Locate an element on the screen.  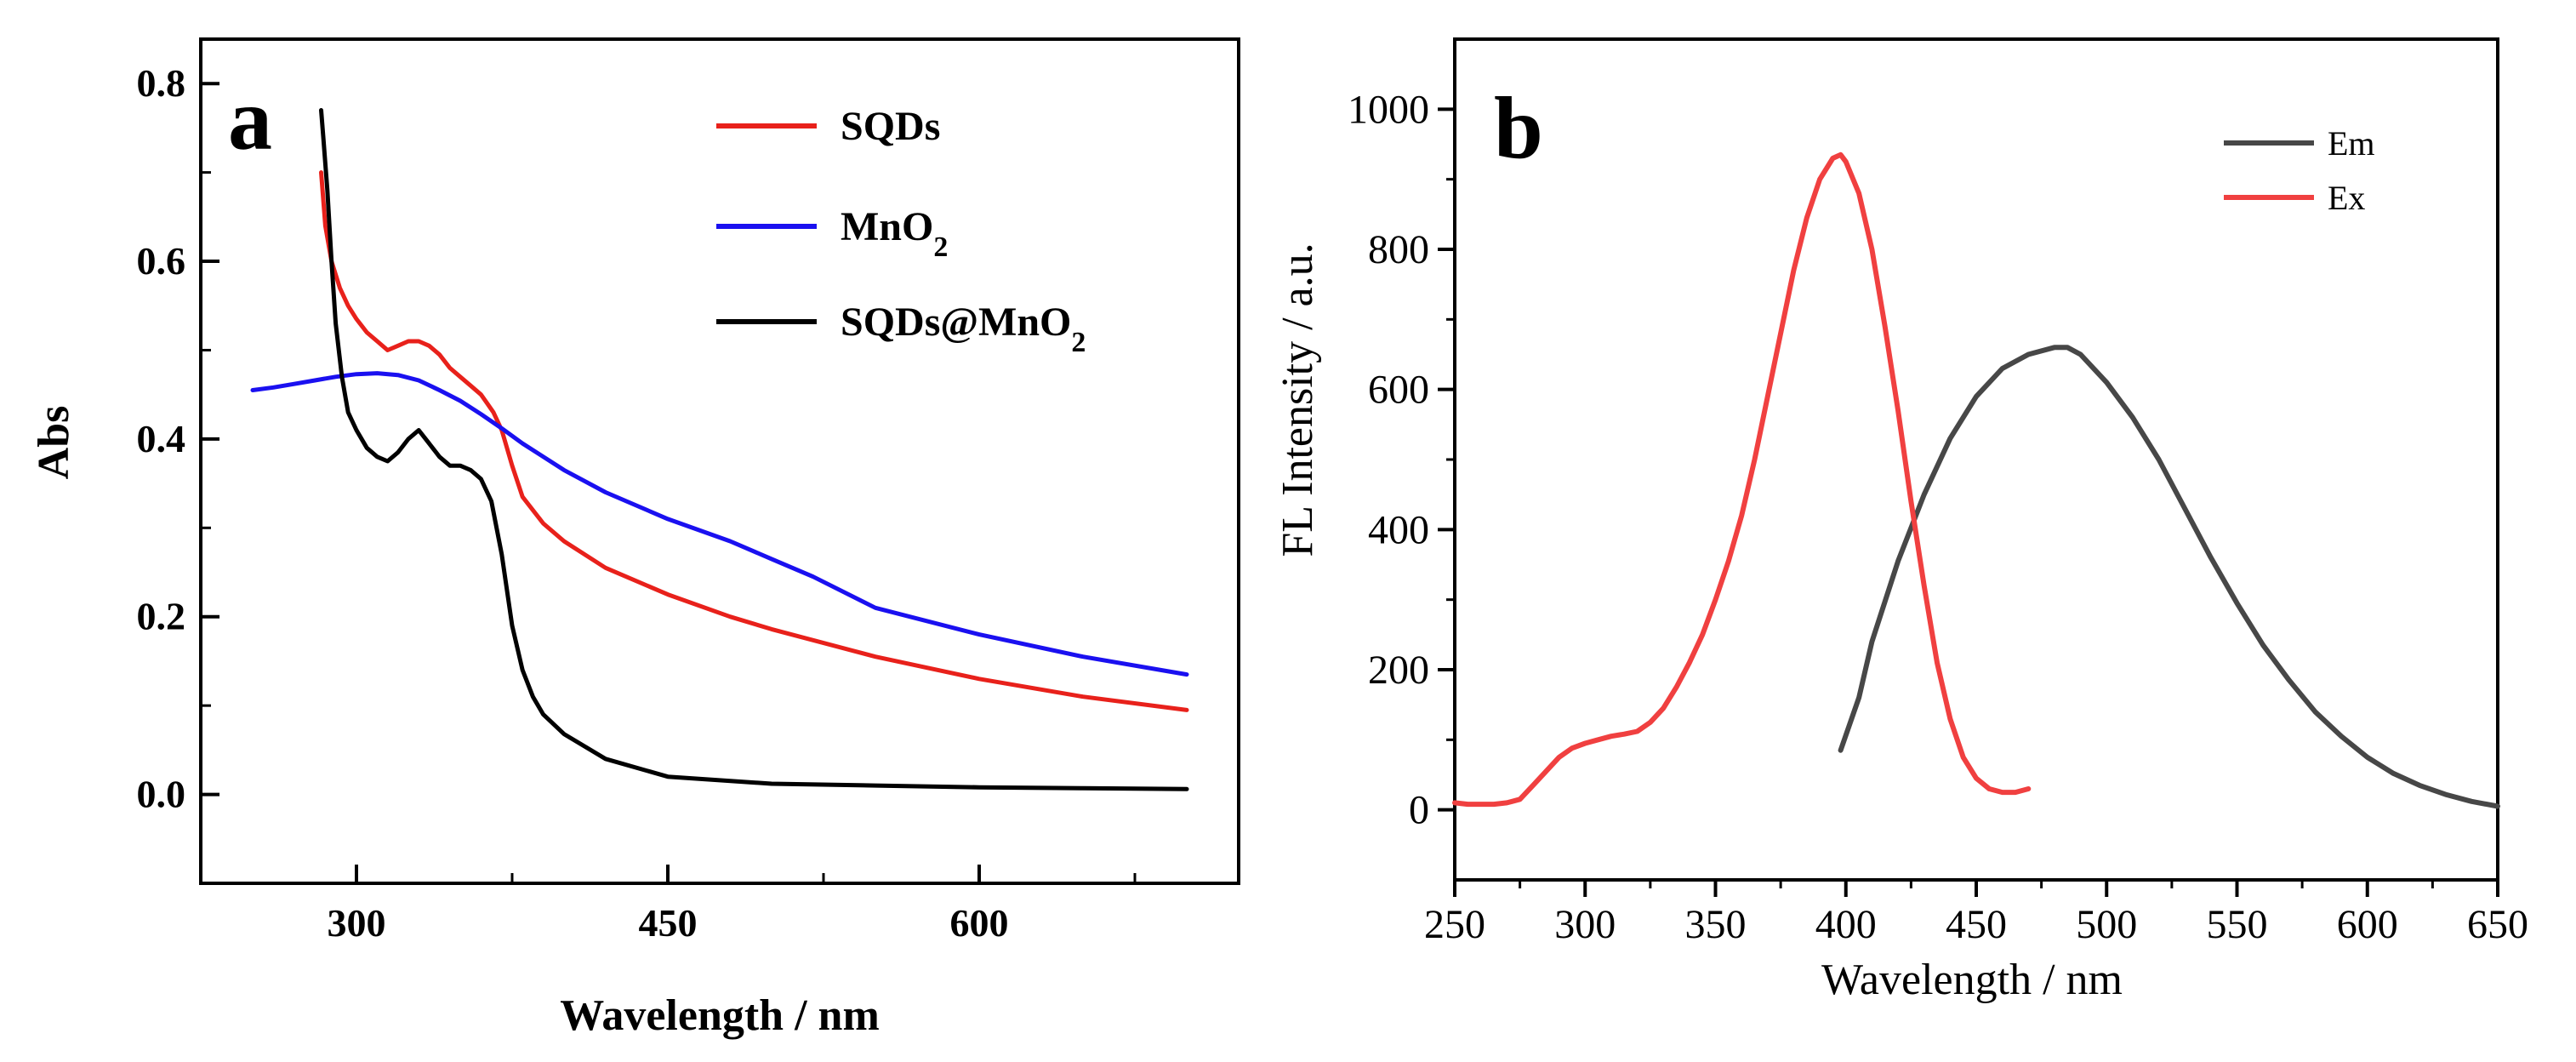
y-axis-ticks-b: 0 200 400 600 800 1000 is located at coordinates (1401, 460).